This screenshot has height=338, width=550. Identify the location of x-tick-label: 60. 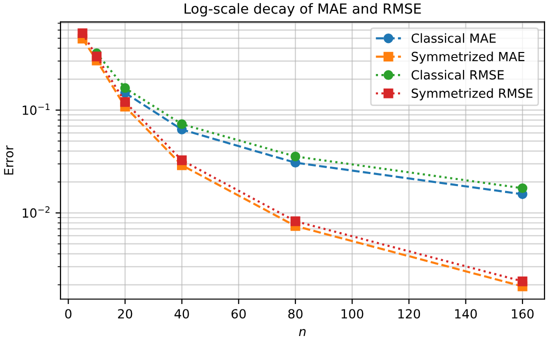
(239, 314).